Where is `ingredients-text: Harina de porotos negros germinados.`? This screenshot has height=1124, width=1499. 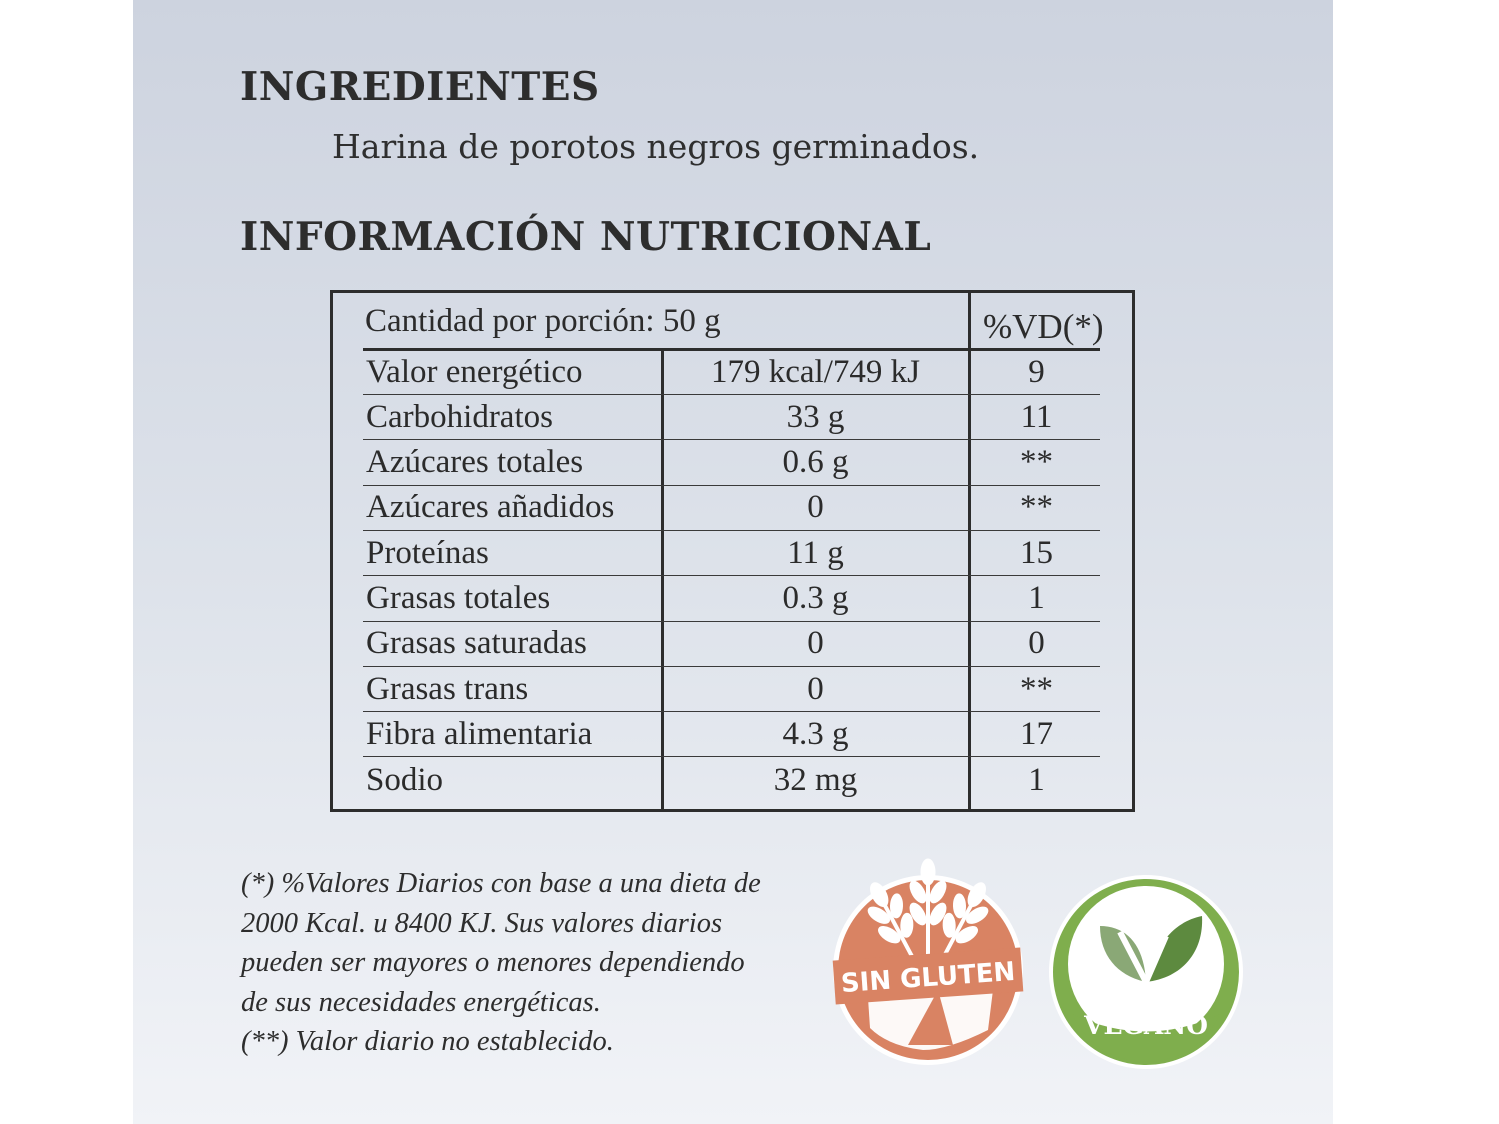
ingredients-text: Harina de porotos negros germinados. is located at coordinates (656, 146).